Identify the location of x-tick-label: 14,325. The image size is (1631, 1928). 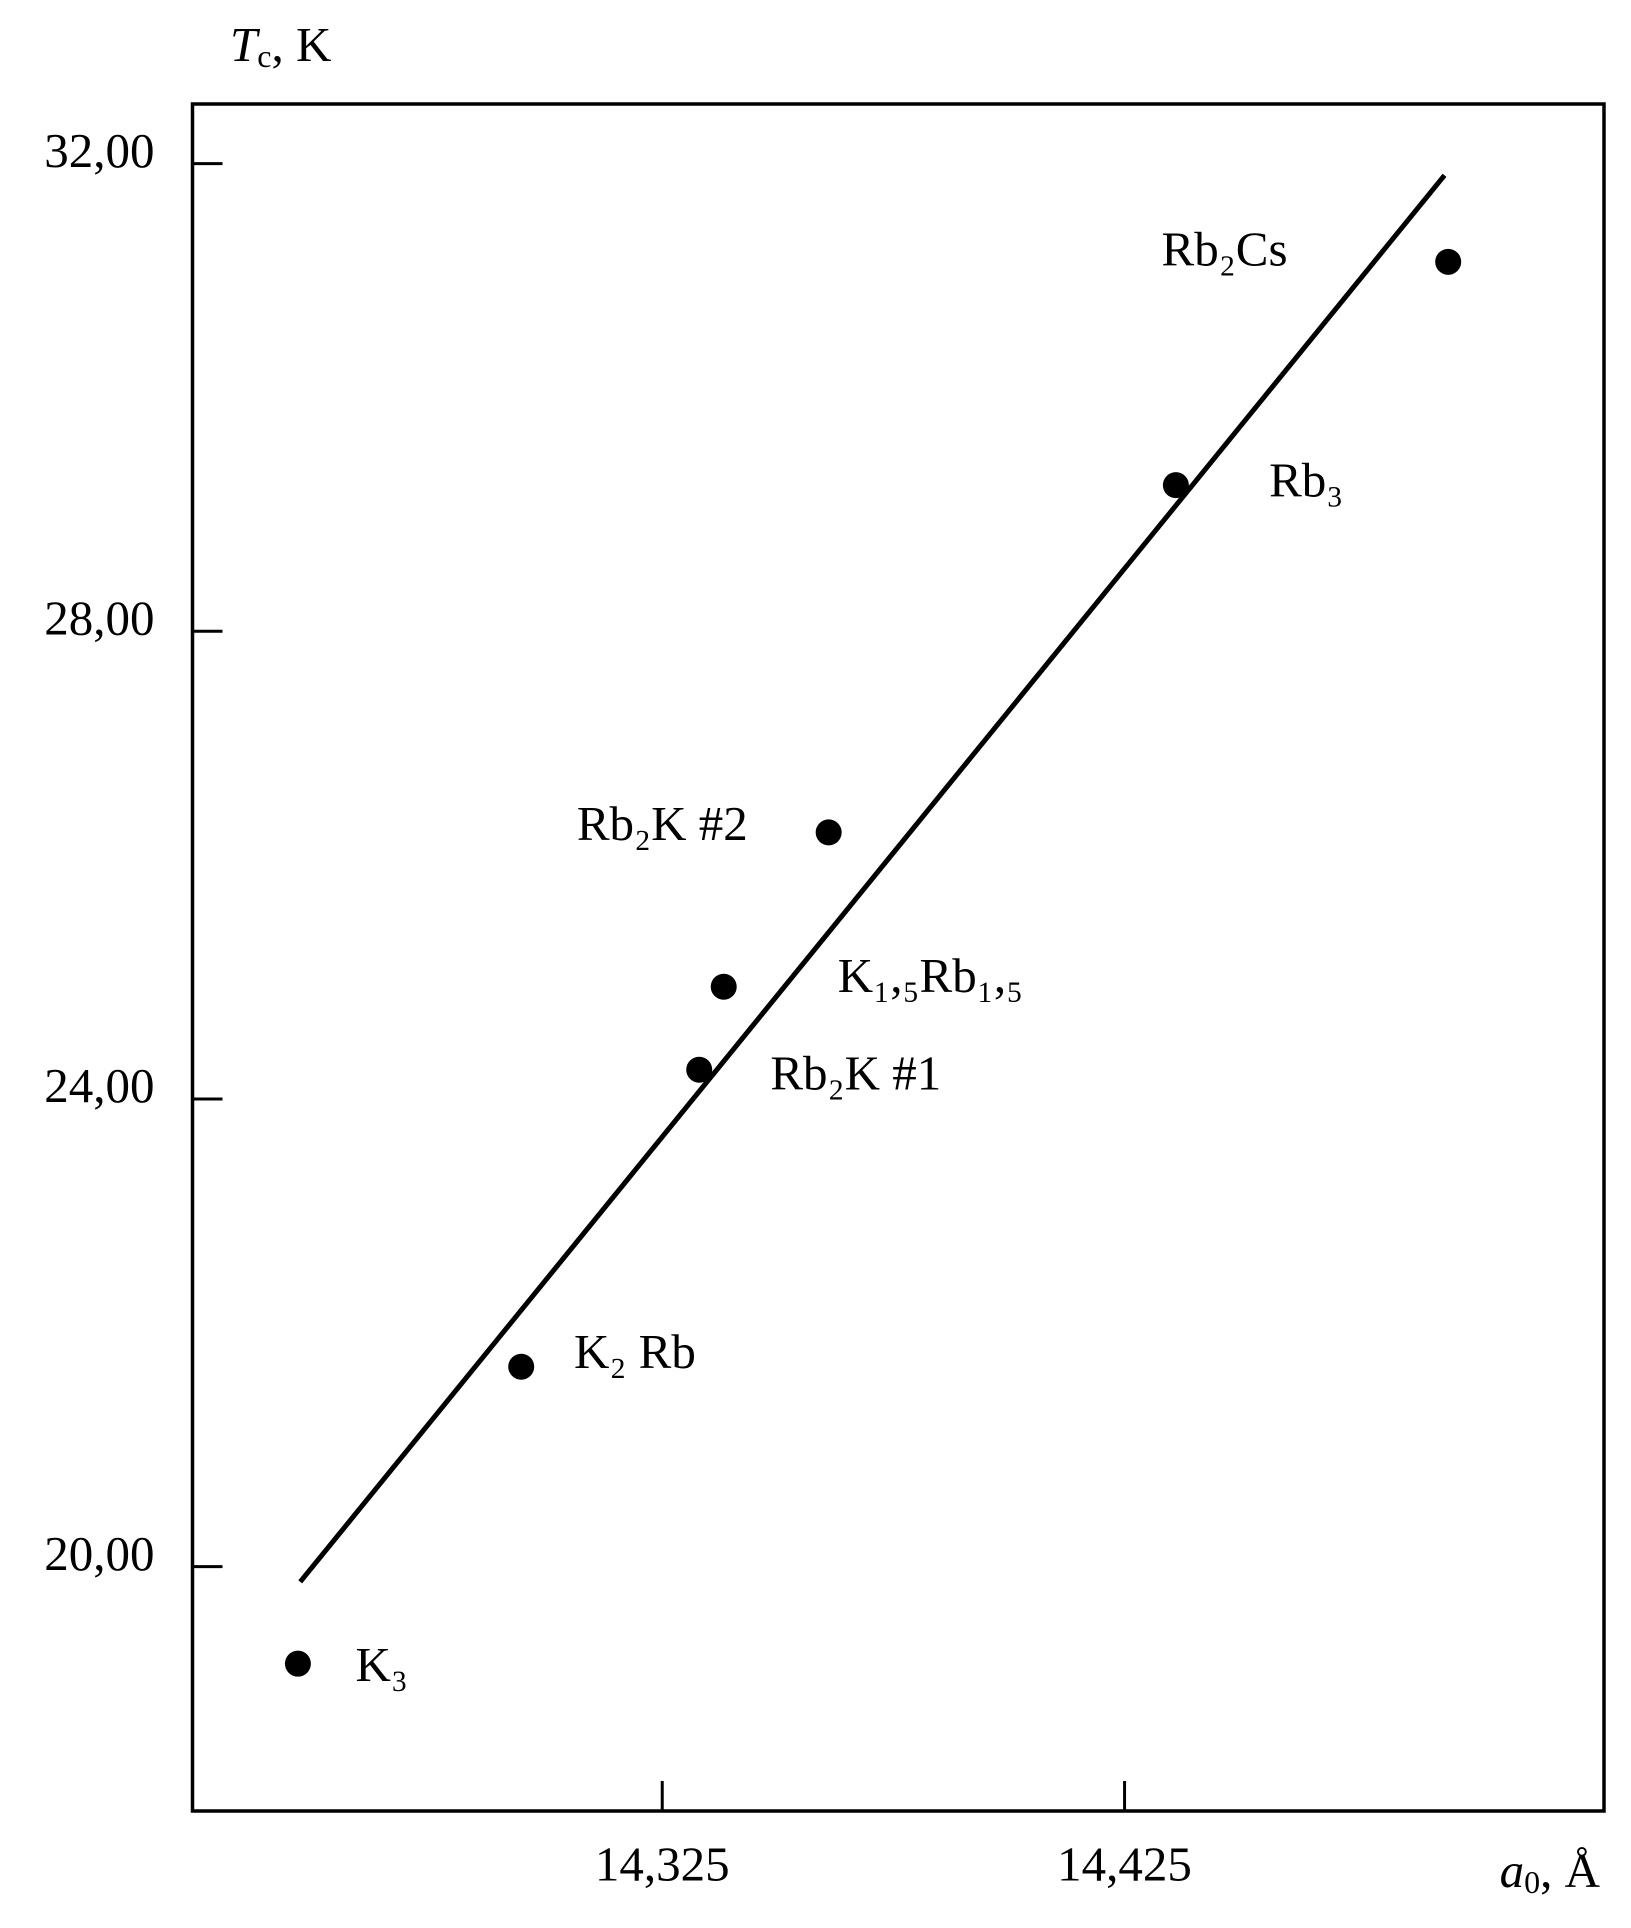
(662, 1863).